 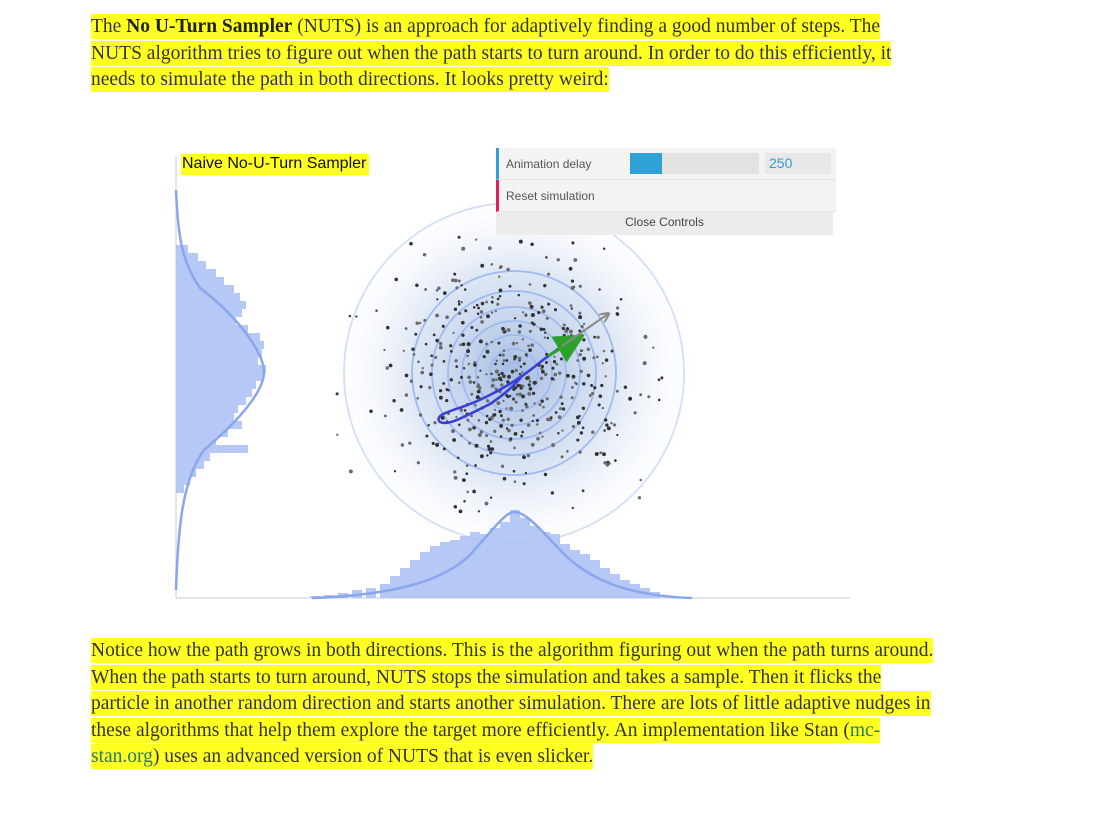 What do you see at coordinates (798, 163) in the screenshot?
I see `animation-delay-input: 250` at bounding box center [798, 163].